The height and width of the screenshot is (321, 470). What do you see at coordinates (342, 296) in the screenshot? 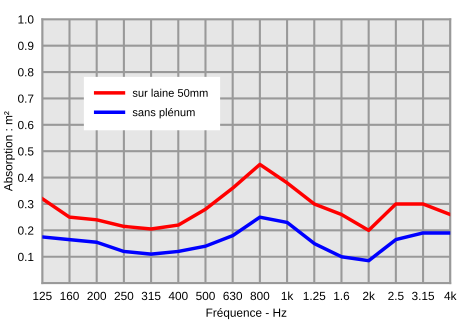
I see `x-tick-label: 1.6` at bounding box center [342, 296].